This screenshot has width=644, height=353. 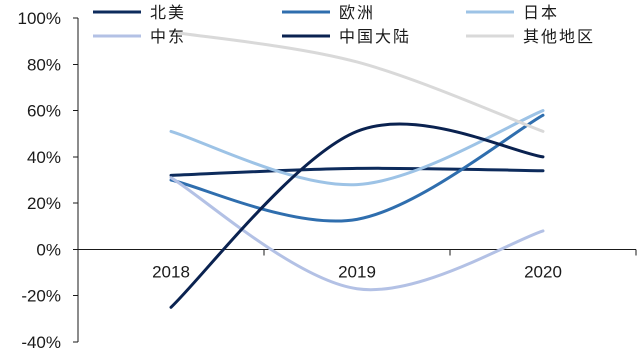 What do you see at coordinates (44, 64) in the screenshot?
I see `y-tick-label: 80%` at bounding box center [44, 64].